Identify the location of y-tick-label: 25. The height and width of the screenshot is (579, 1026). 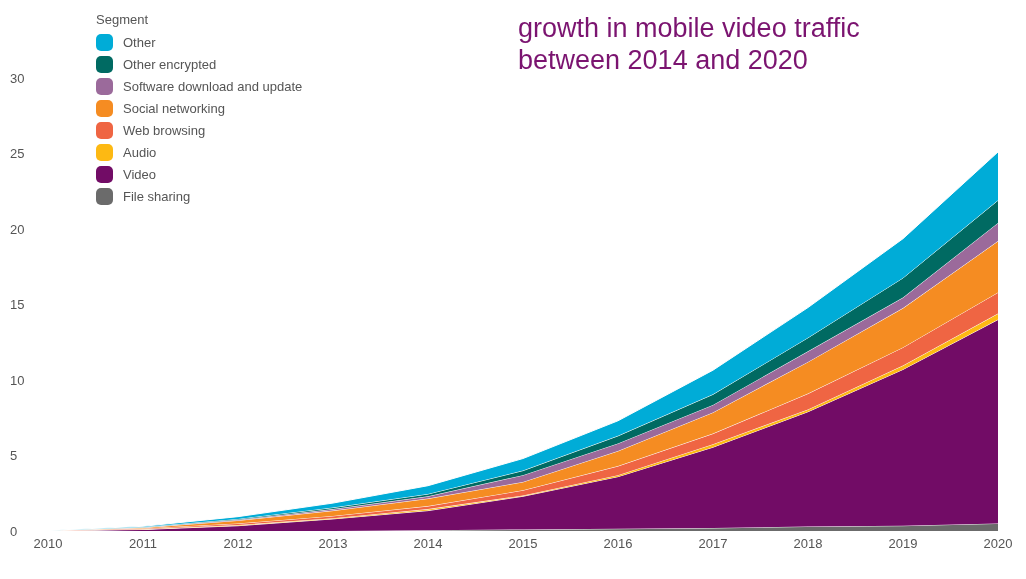
(17, 154).